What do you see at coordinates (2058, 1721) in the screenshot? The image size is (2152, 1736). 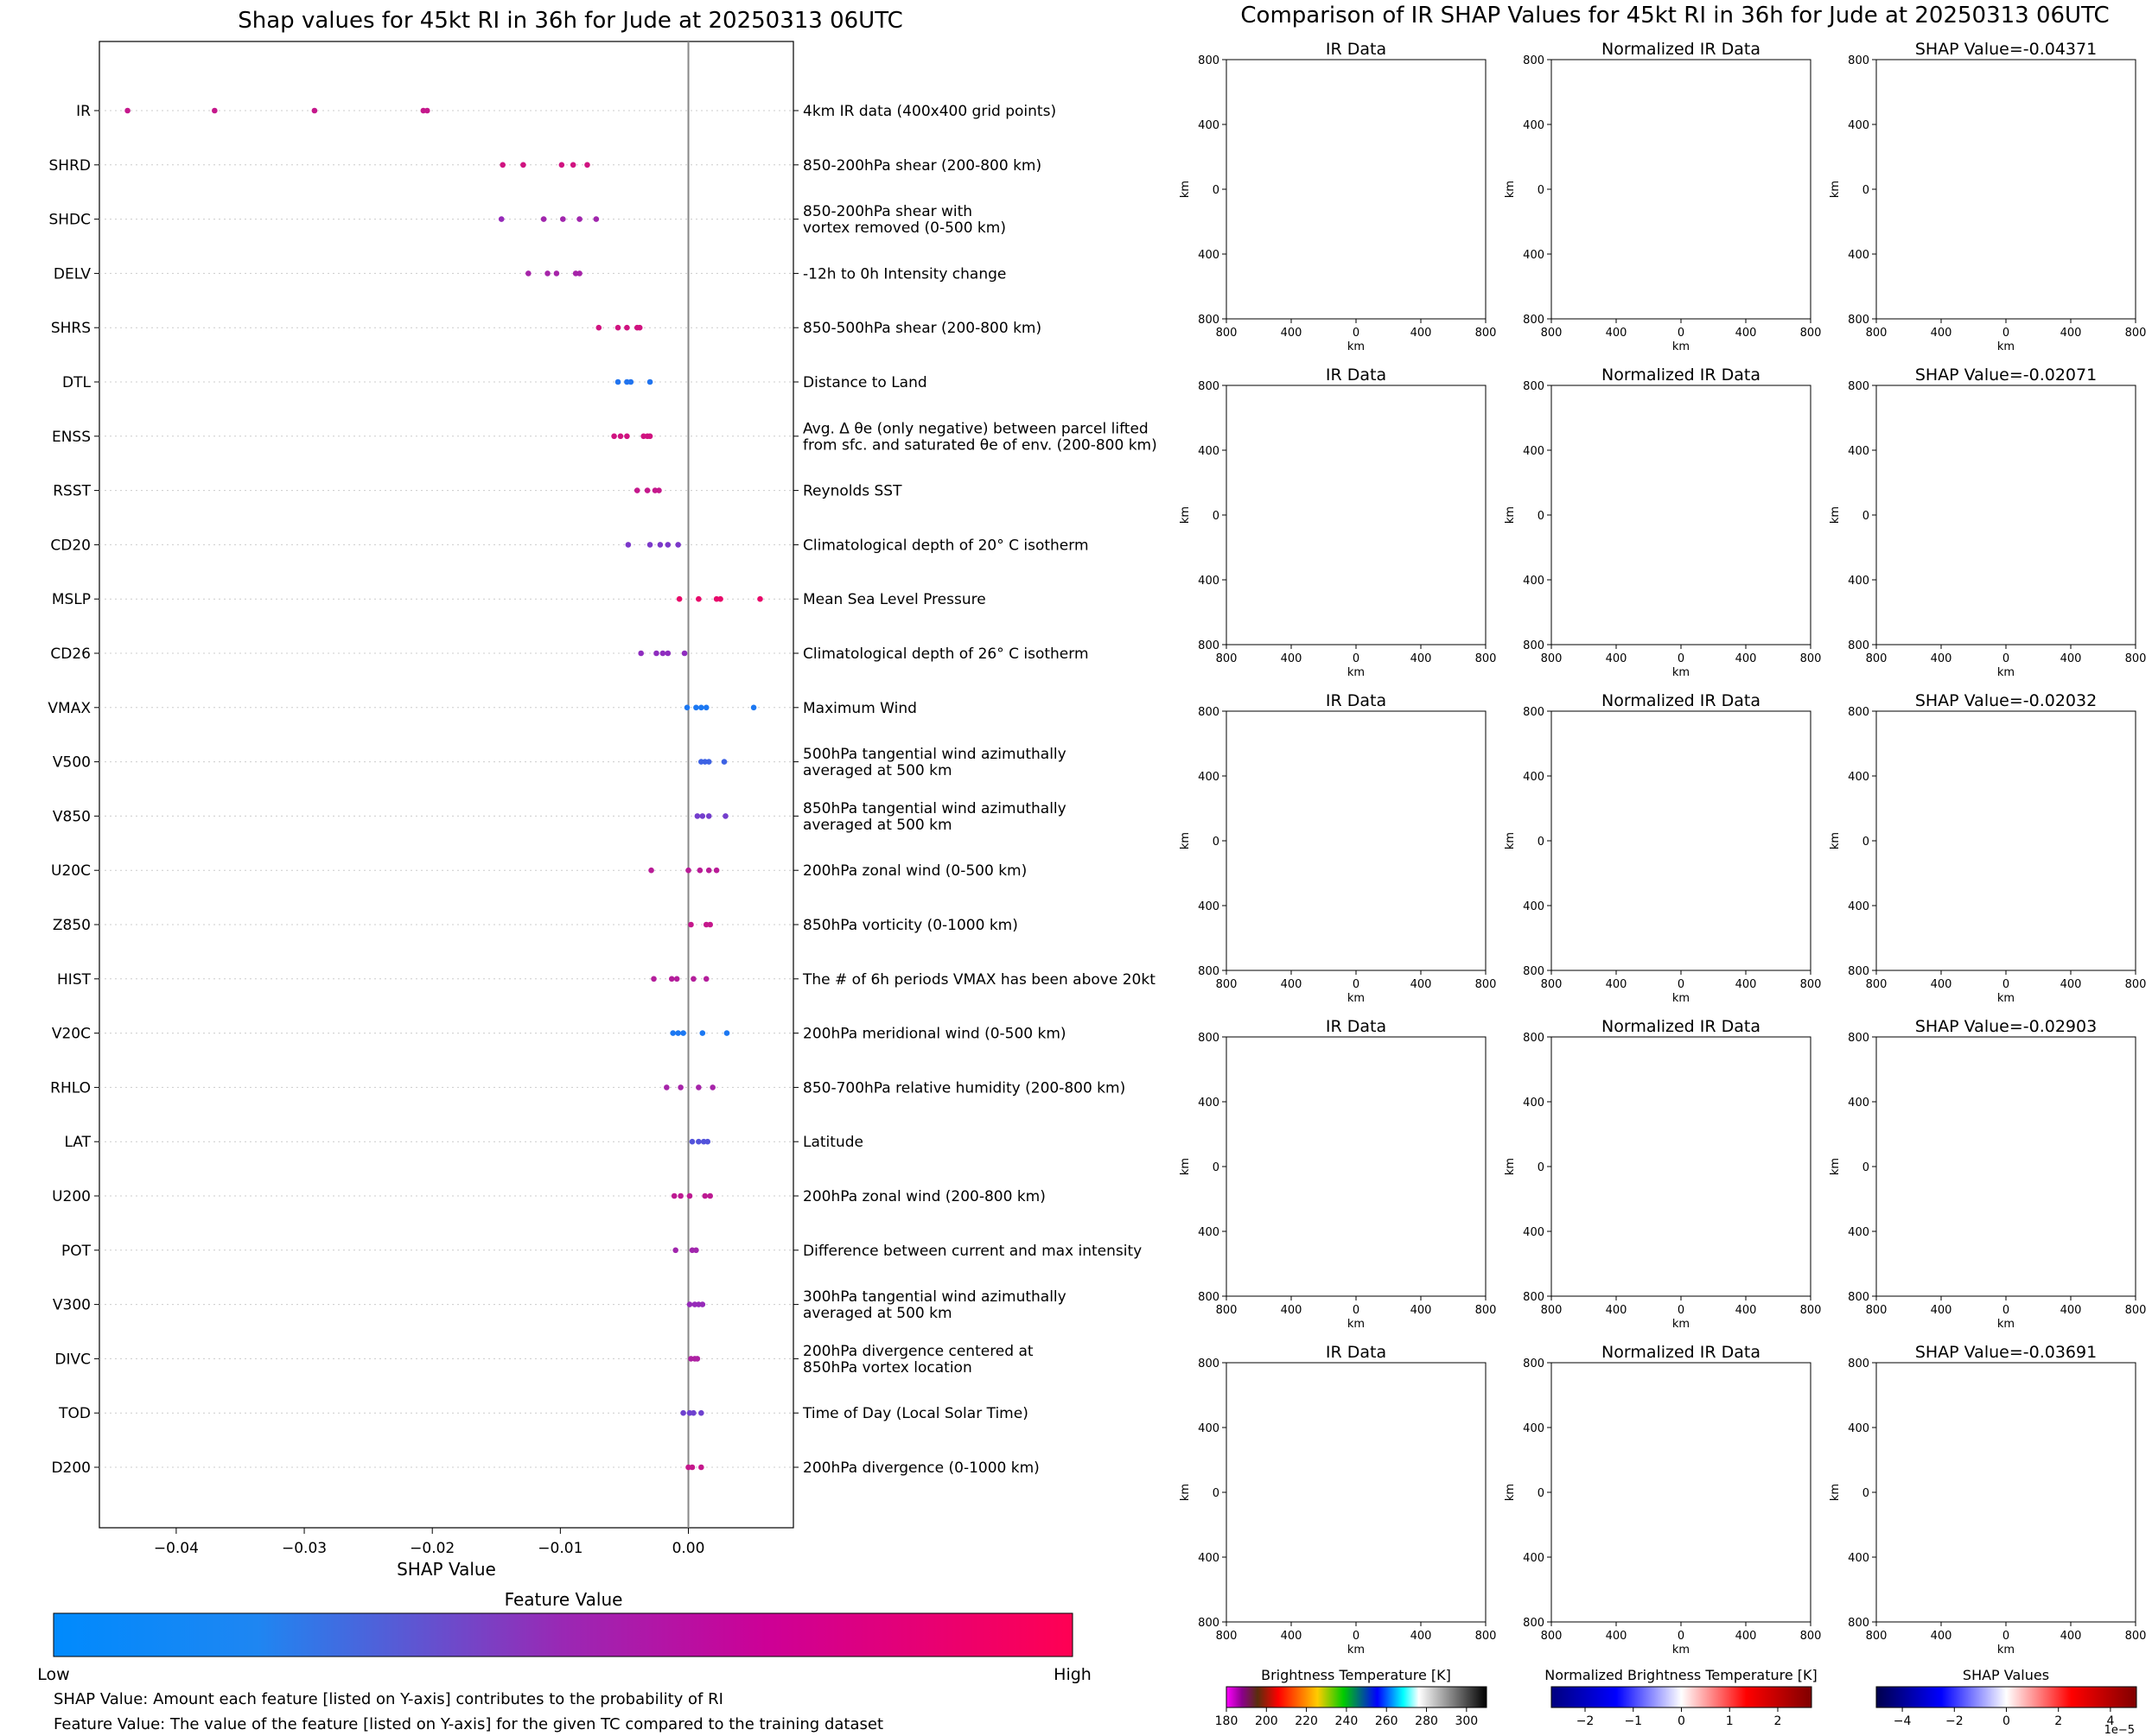 I see `colorbar-tick-label: 2` at bounding box center [2058, 1721].